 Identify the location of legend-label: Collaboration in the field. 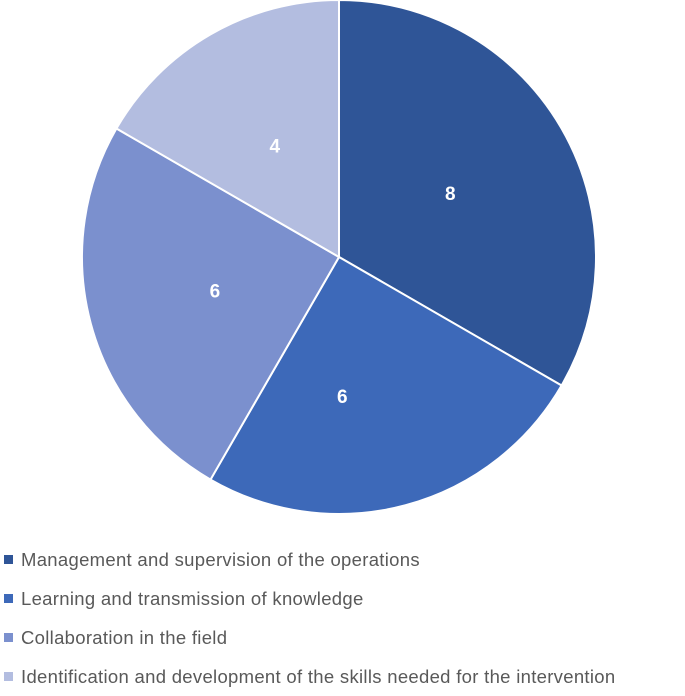
(124, 637).